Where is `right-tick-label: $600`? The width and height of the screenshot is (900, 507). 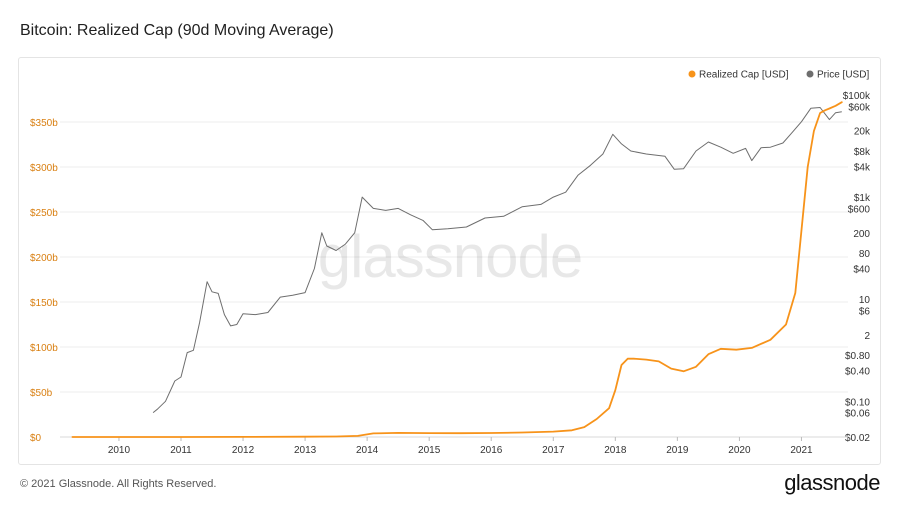
right-tick-label: $600 is located at coordinates (859, 209).